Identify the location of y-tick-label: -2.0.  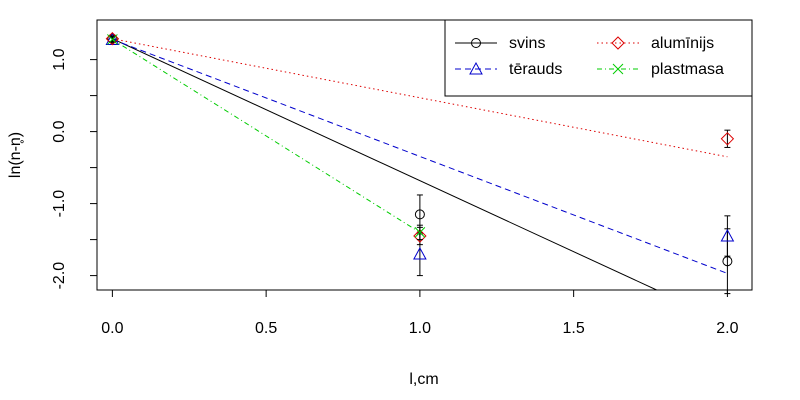
(59, 276).